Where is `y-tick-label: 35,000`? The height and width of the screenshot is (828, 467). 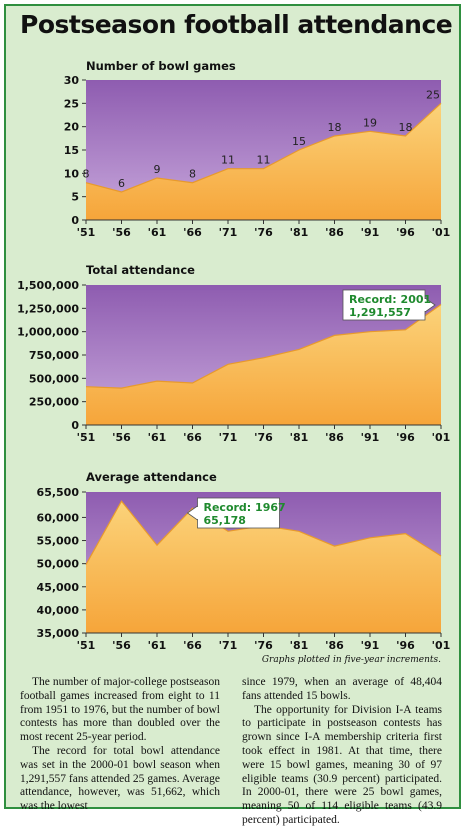
y-tick-label: 35,000 is located at coordinates (58, 633).